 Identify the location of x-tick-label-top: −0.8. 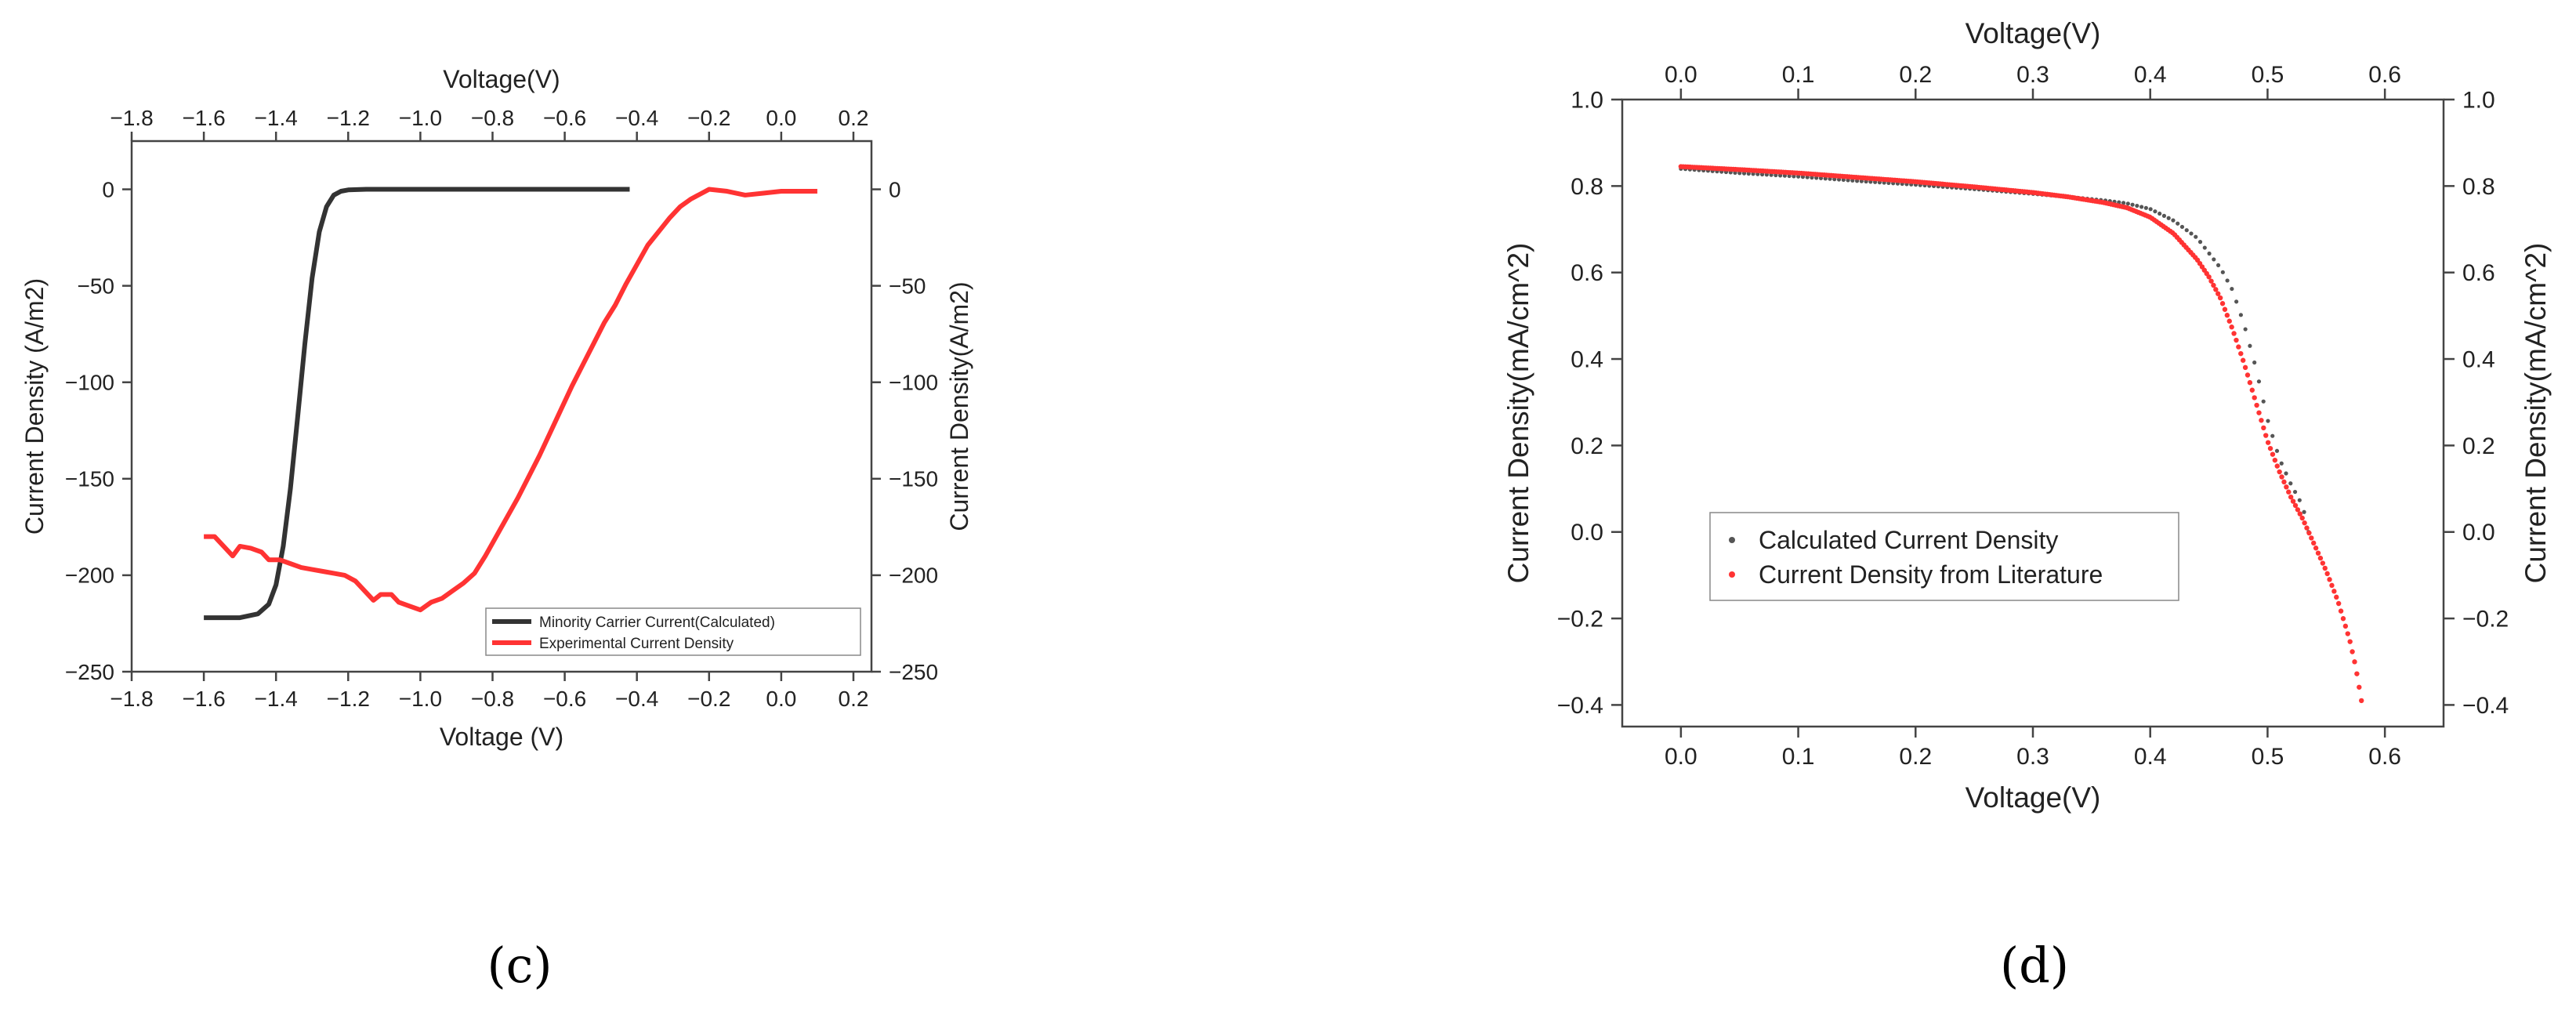
(492, 118).